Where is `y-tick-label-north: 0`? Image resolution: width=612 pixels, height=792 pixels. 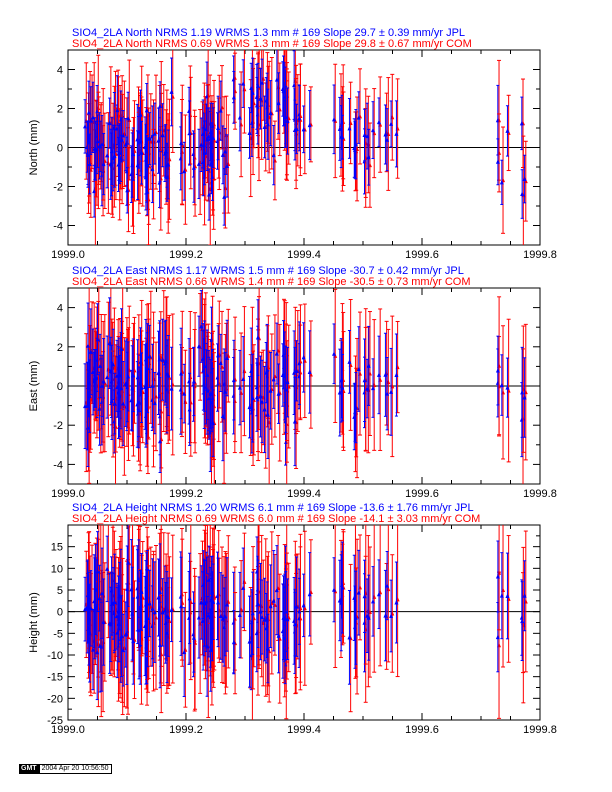 y-tick-label-north: 0 is located at coordinates (60, 149).